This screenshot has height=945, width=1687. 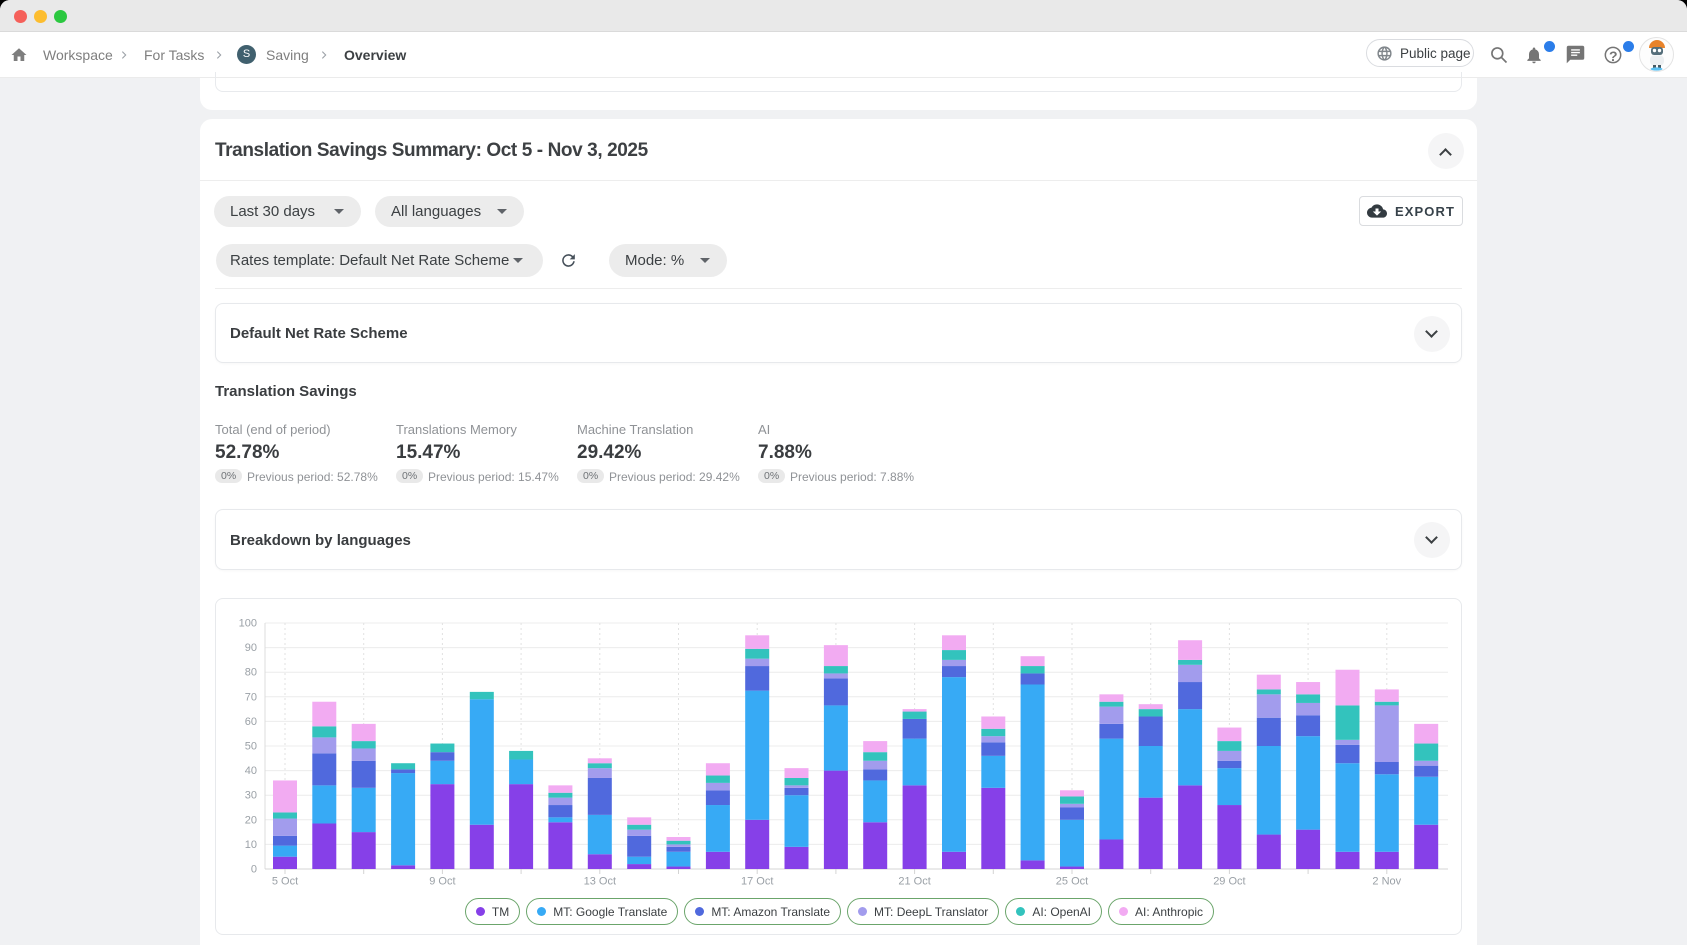 What do you see at coordinates (251, 747) in the screenshot?
I see `svg-text: 50` at bounding box center [251, 747].